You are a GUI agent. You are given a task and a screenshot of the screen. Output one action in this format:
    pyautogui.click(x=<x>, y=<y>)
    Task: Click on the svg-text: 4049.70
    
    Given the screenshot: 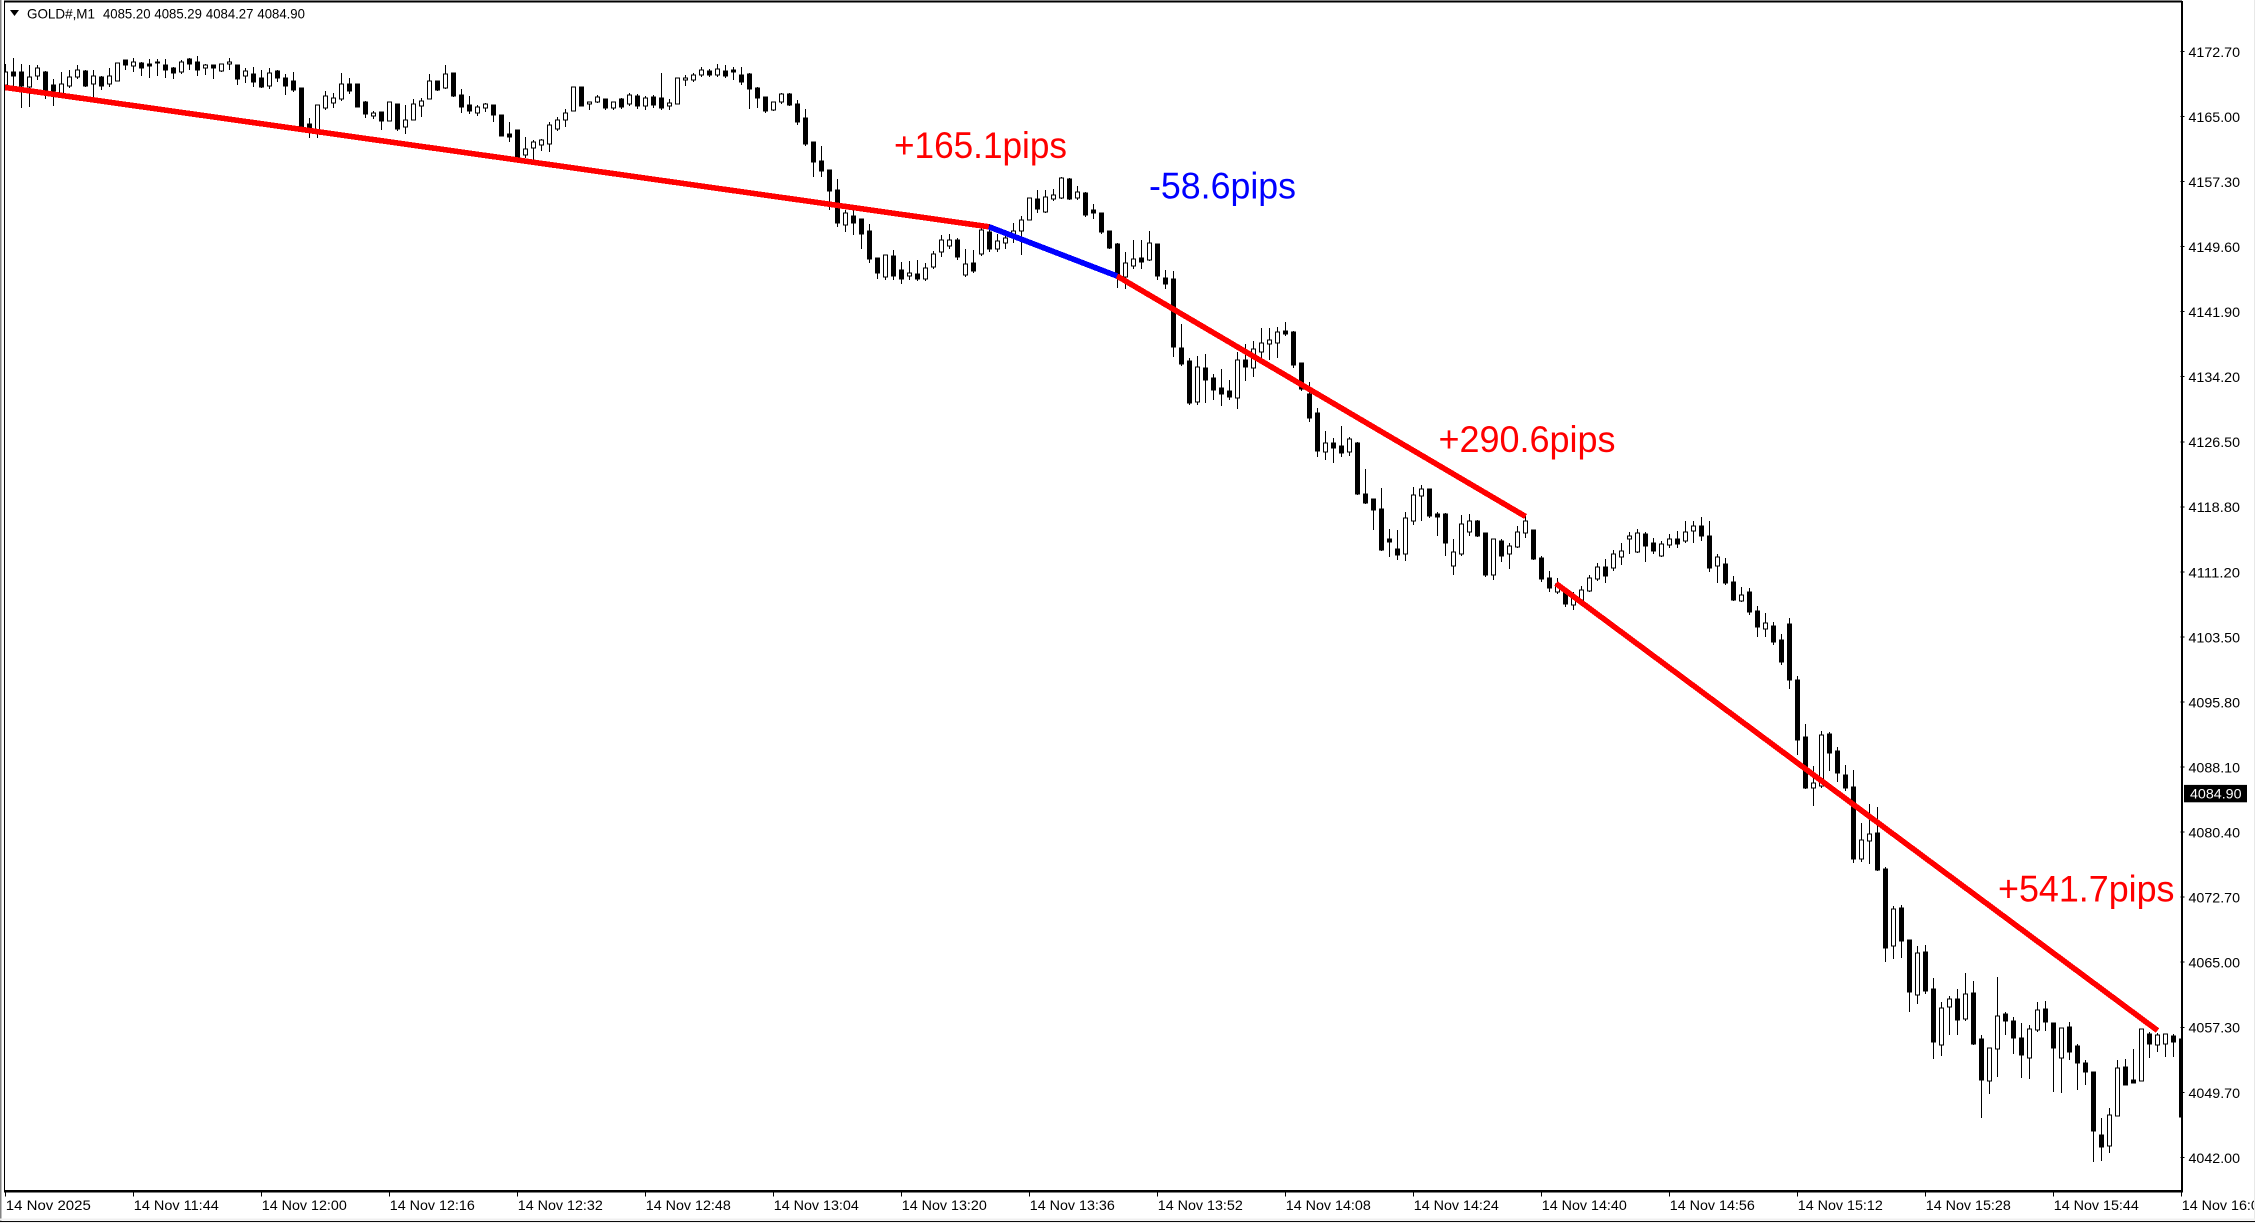 What is the action you would take?
    pyautogui.click(x=2215, y=1093)
    